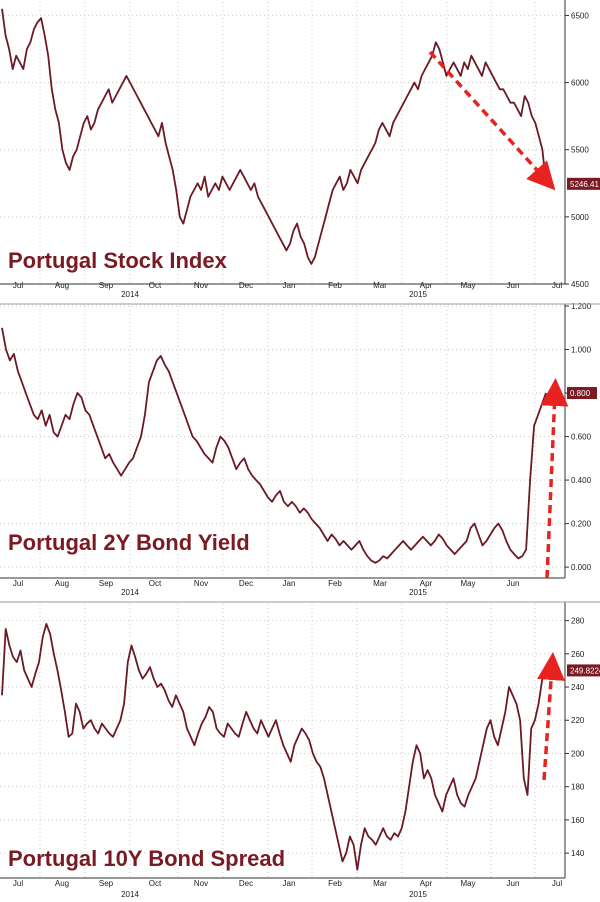  What do you see at coordinates (129, 542) in the screenshot?
I see `panel-title: Portugal 2Y Bond Yield` at bounding box center [129, 542].